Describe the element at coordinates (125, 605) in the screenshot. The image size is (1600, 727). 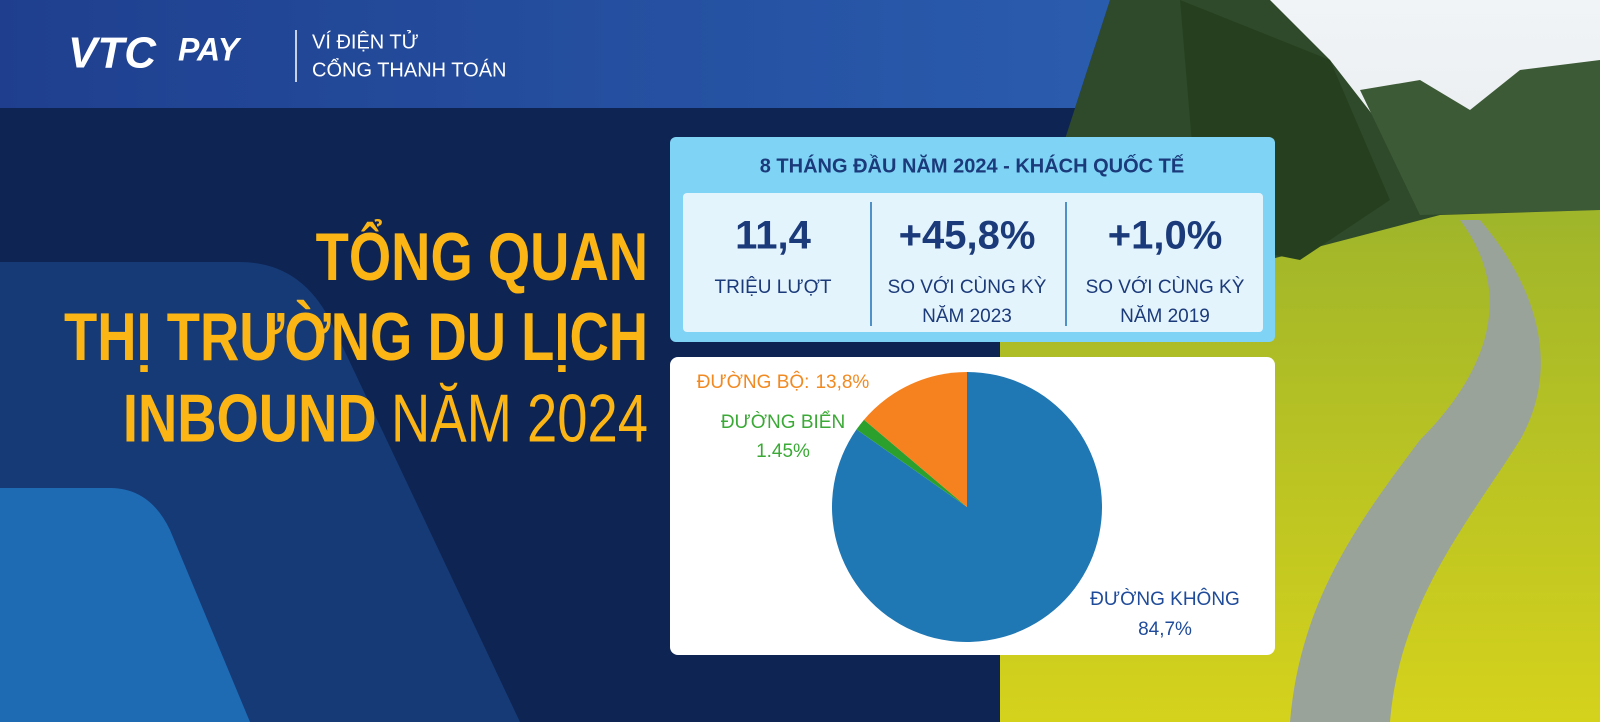
I see `shape` at that location.